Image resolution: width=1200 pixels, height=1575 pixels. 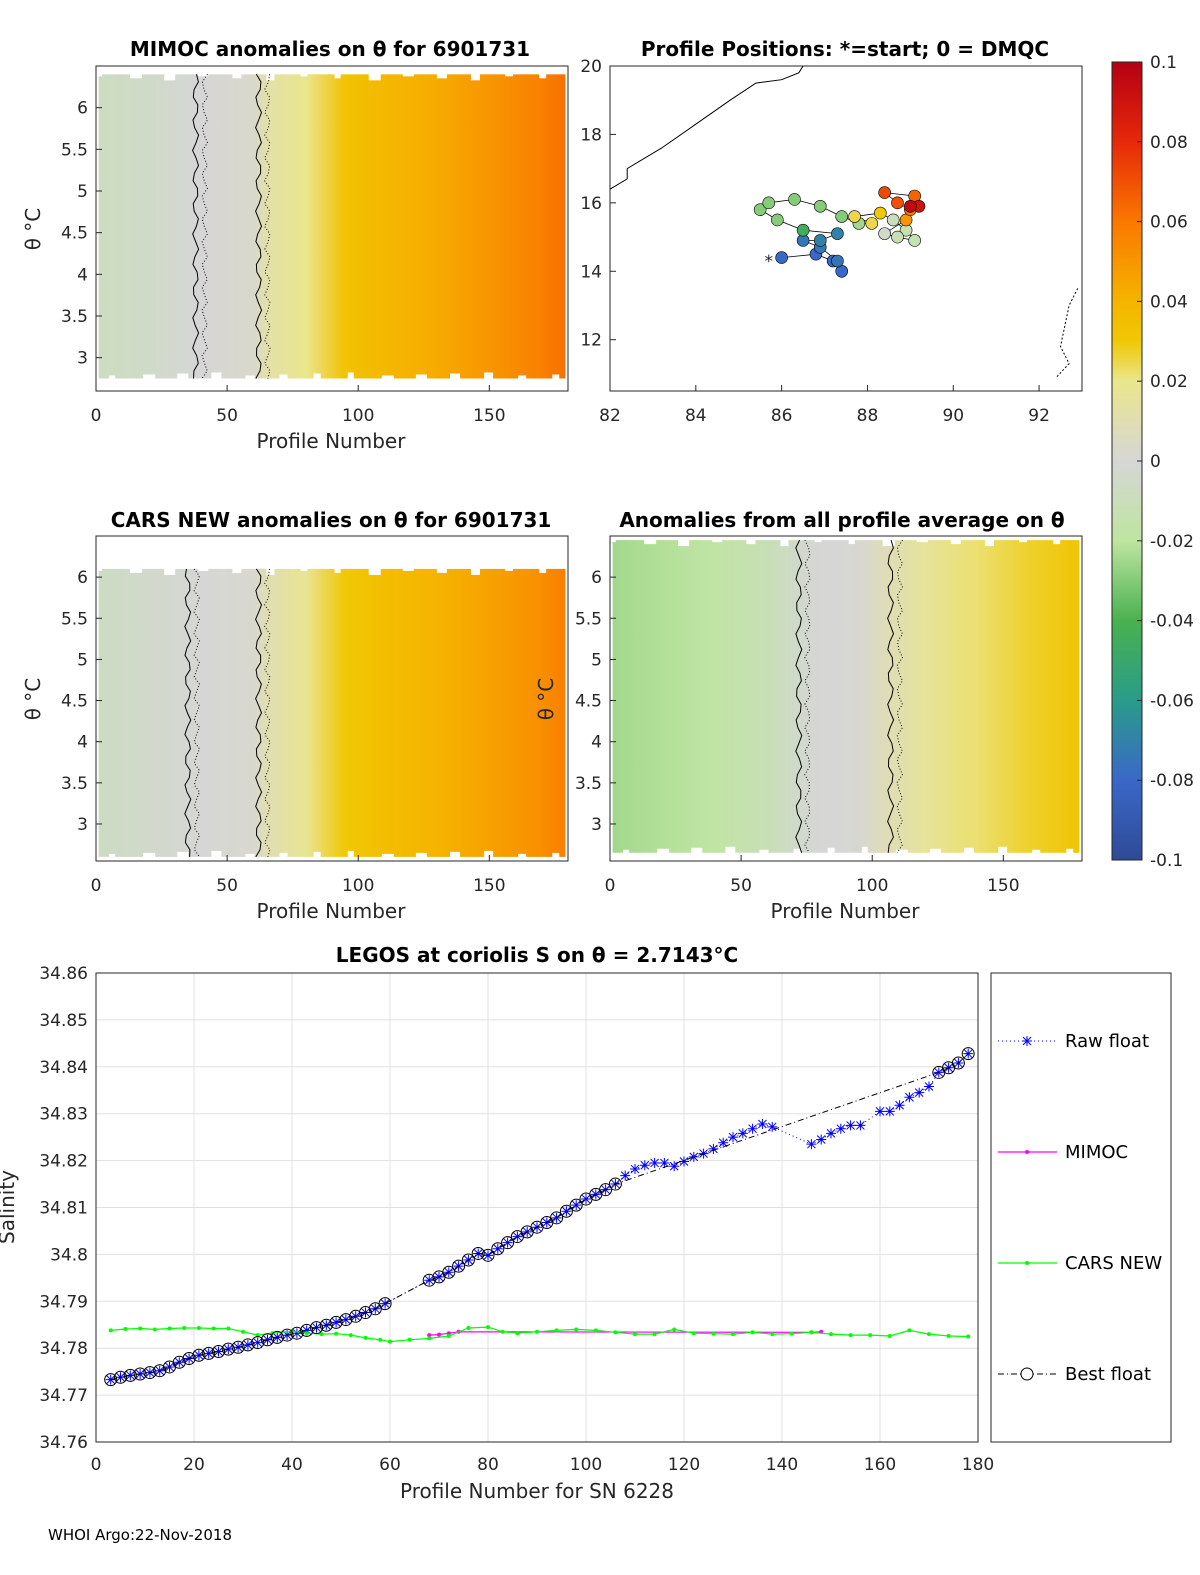 What do you see at coordinates (330, 49) in the screenshot?
I see `mimoc-panel-title: MIMOC anomalies on θ for 6901731` at bounding box center [330, 49].